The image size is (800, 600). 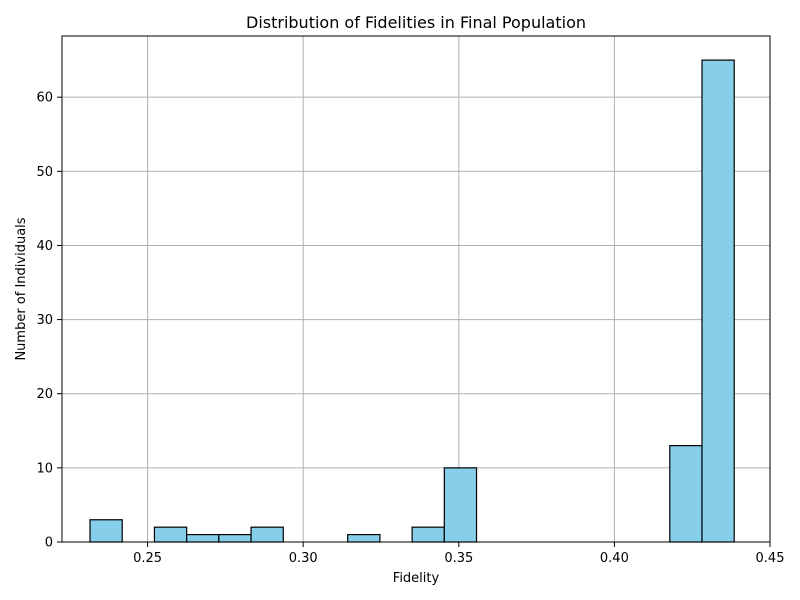 What do you see at coordinates (303, 558) in the screenshot?
I see `x-tick-label: 0.30` at bounding box center [303, 558].